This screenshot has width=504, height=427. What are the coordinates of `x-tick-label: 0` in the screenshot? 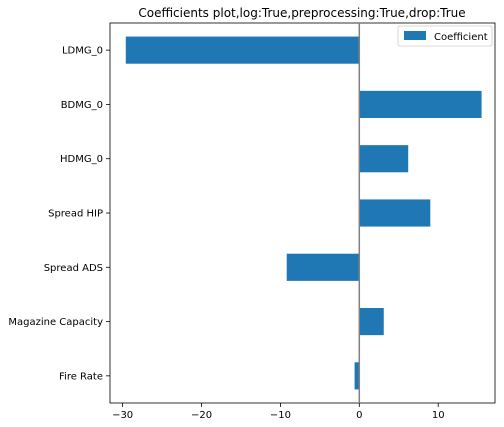 It's located at (359, 415).